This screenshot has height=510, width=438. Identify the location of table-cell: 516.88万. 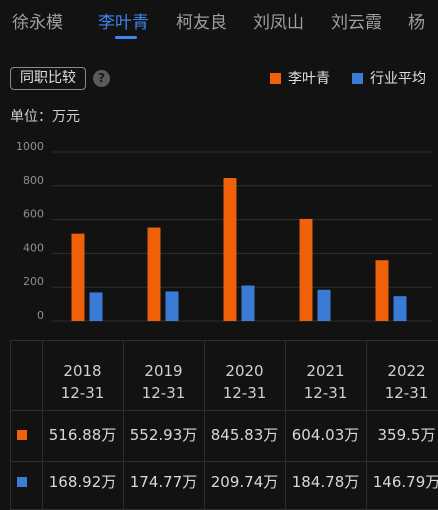
(82, 435).